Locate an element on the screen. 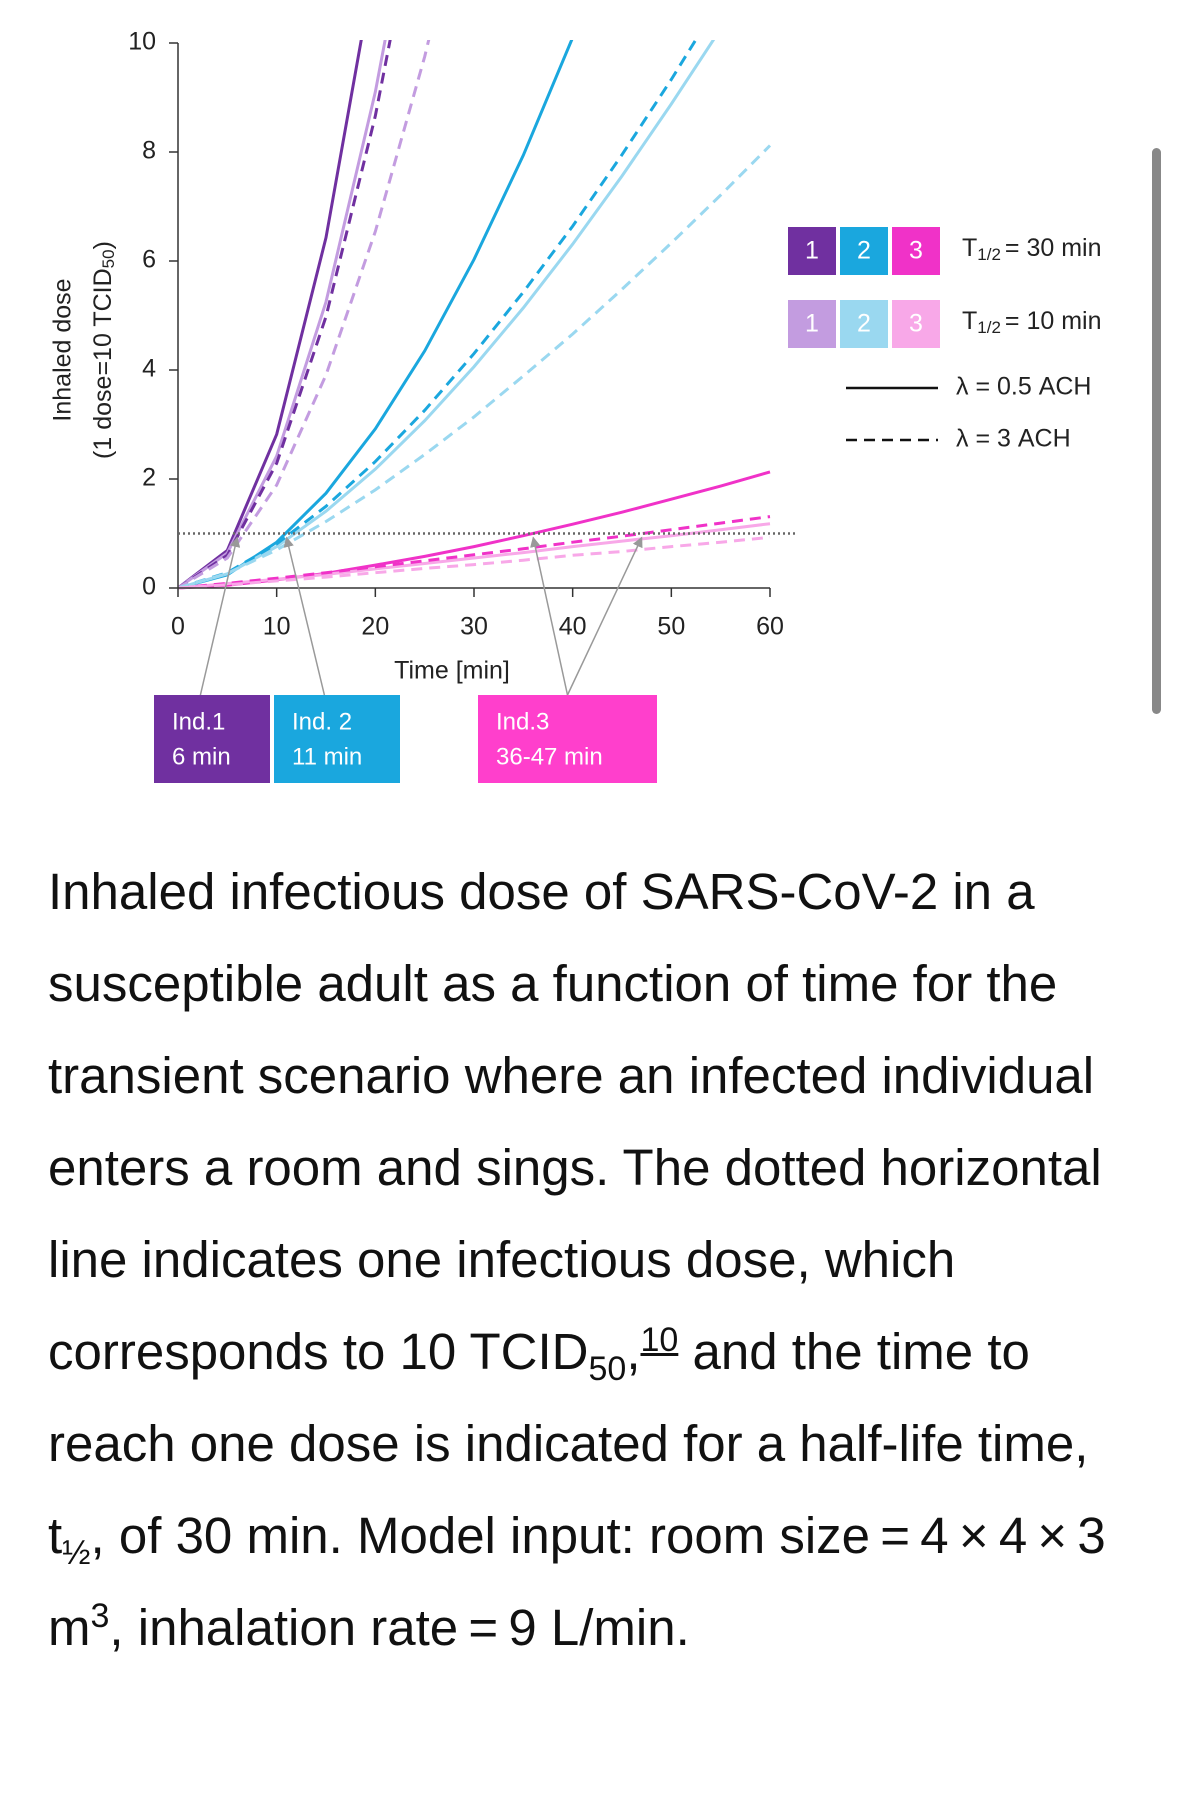 This screenshot has width=1179, height=1817. x-tick-label: 20 is located at coordinates (375, 627).